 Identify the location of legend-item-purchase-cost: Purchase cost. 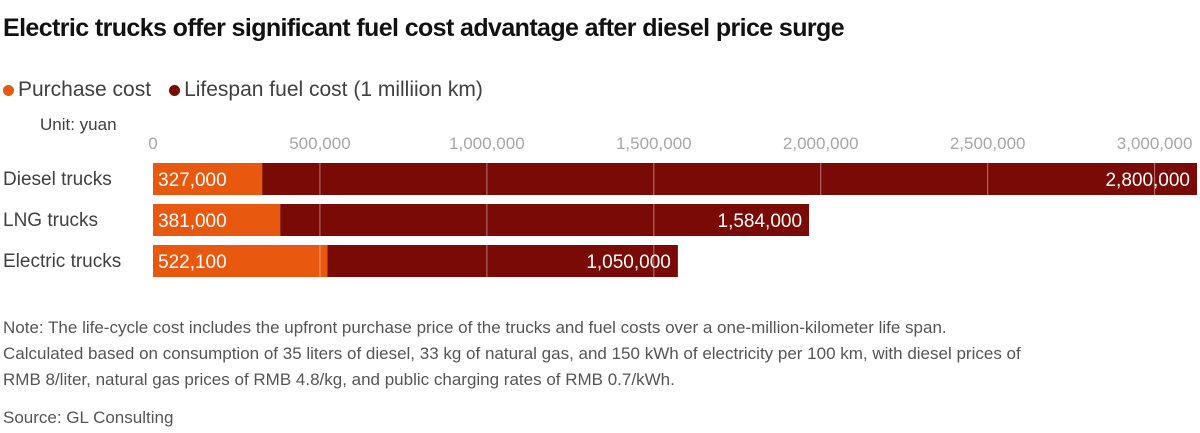
(77, 90).